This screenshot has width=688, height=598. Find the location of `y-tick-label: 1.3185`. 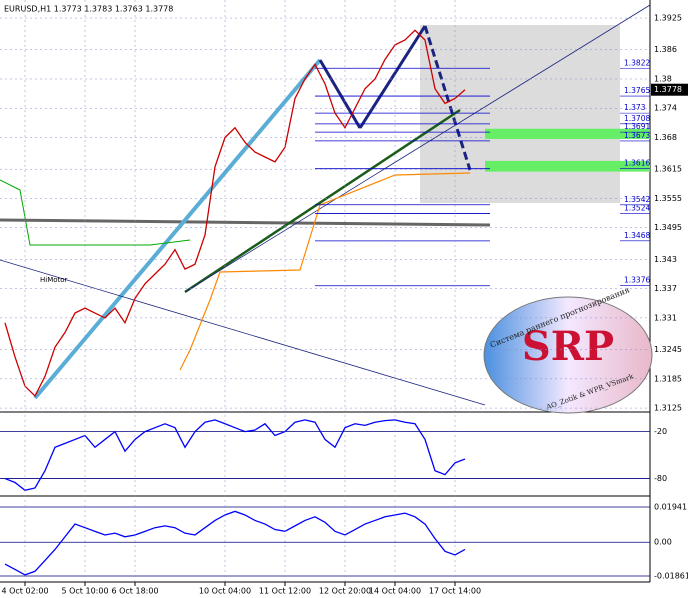

y-tick-label: 1.3185 is located at coordinates (668, 378).